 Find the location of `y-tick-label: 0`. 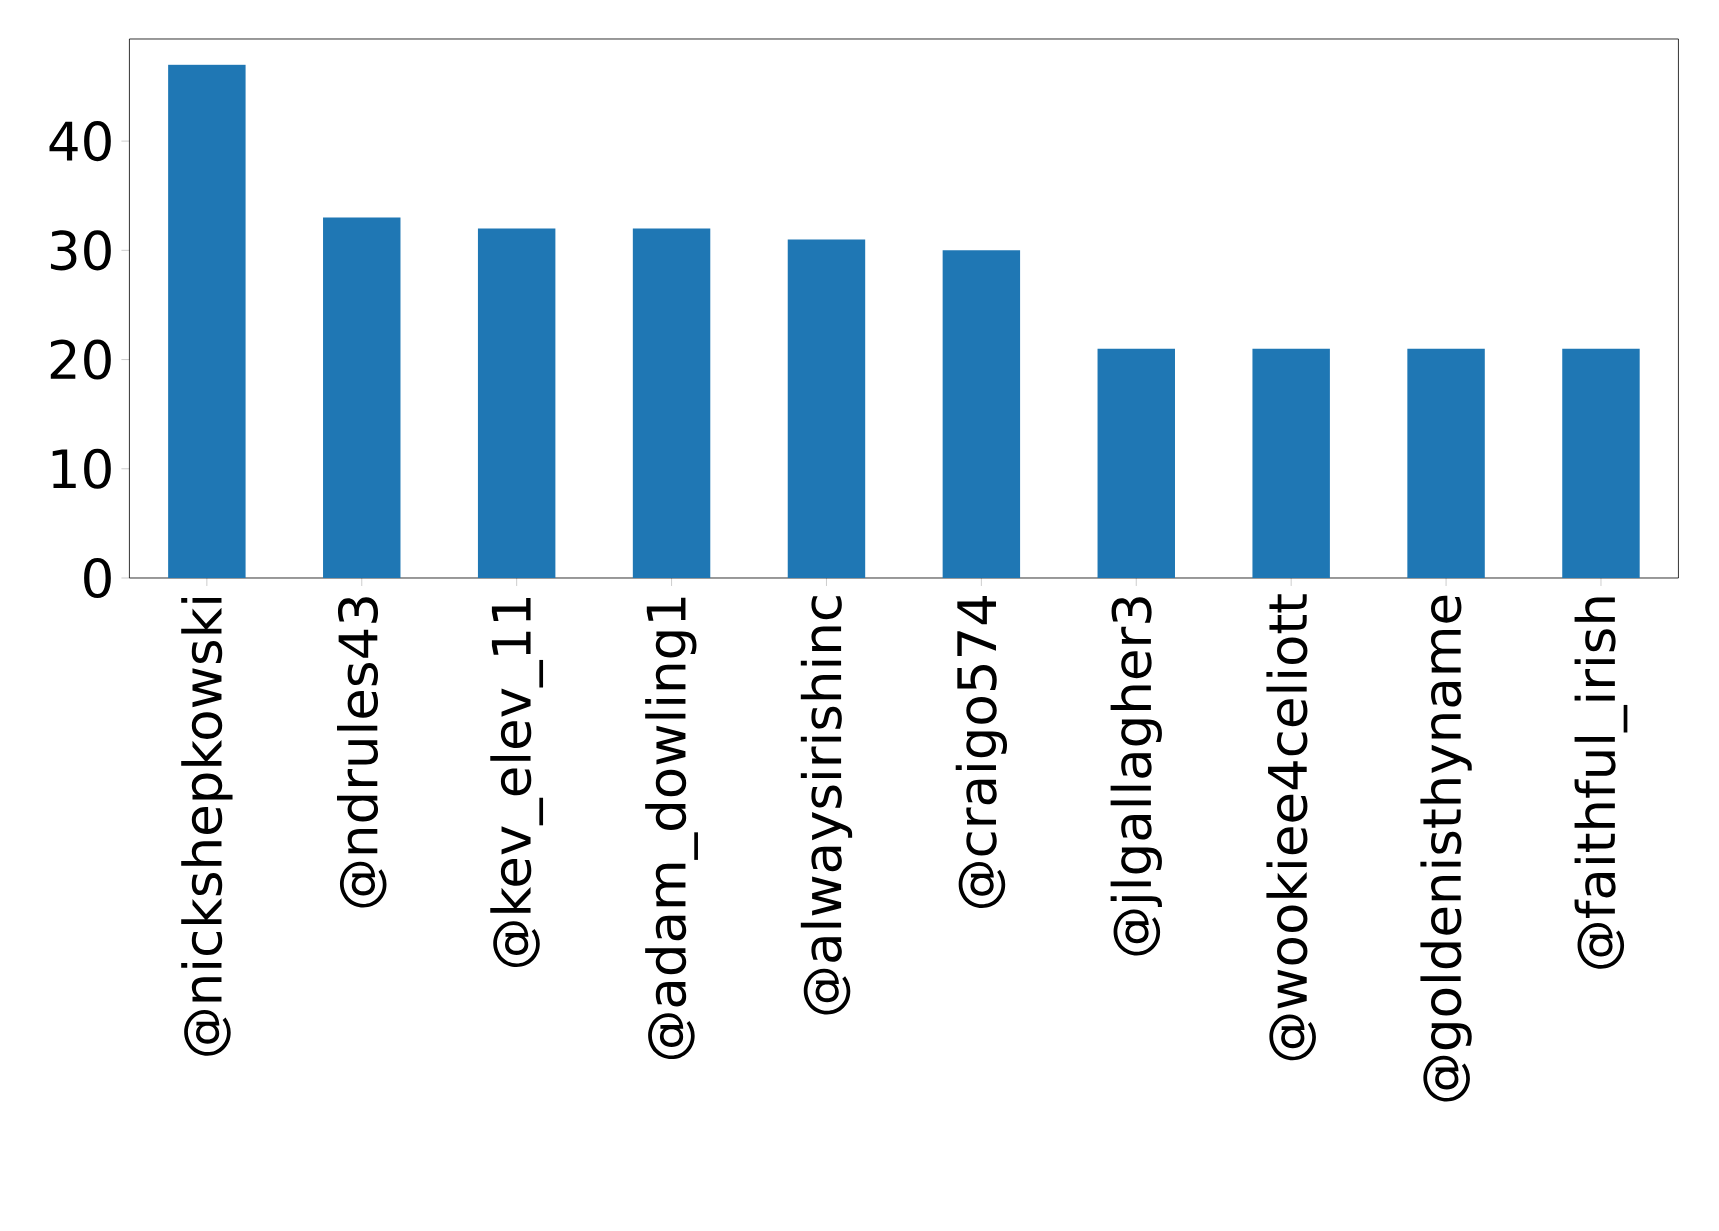

y-tick-label: 0 is located at coordinates (97, 578).